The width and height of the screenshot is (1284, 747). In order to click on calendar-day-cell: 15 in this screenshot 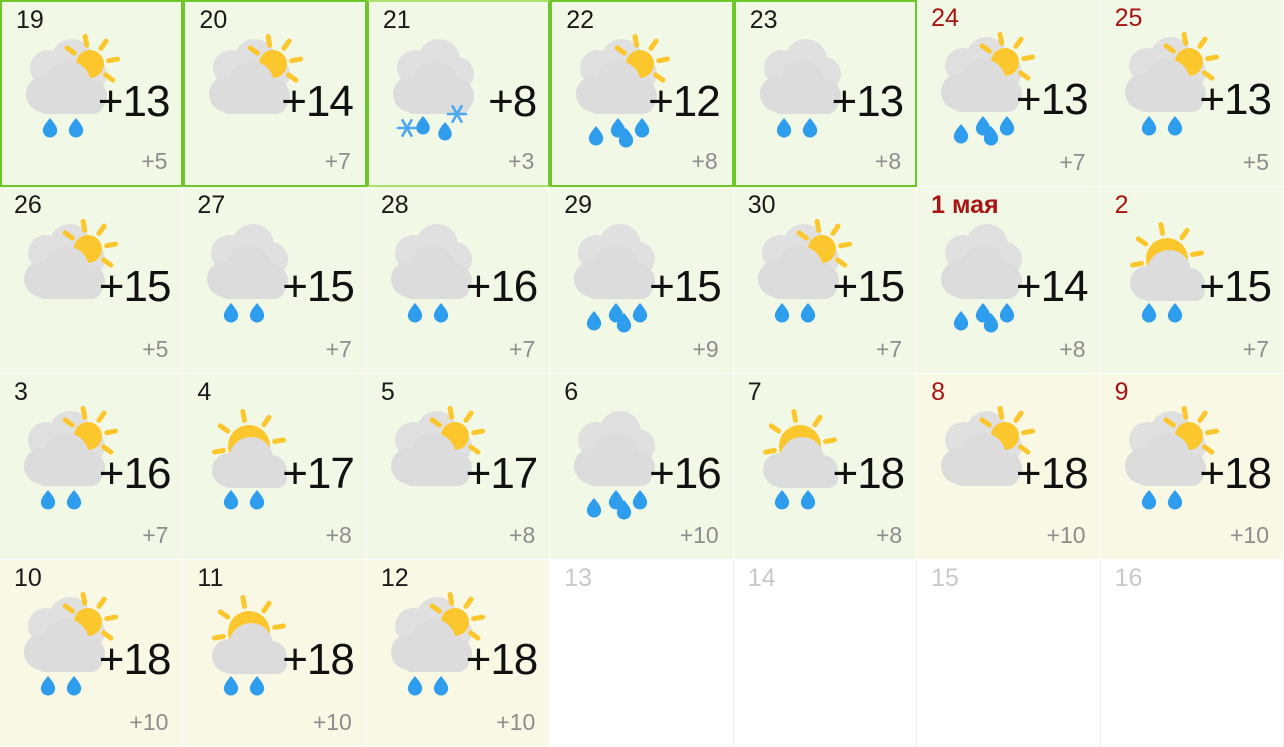, I will do `click(1009, 653)`.